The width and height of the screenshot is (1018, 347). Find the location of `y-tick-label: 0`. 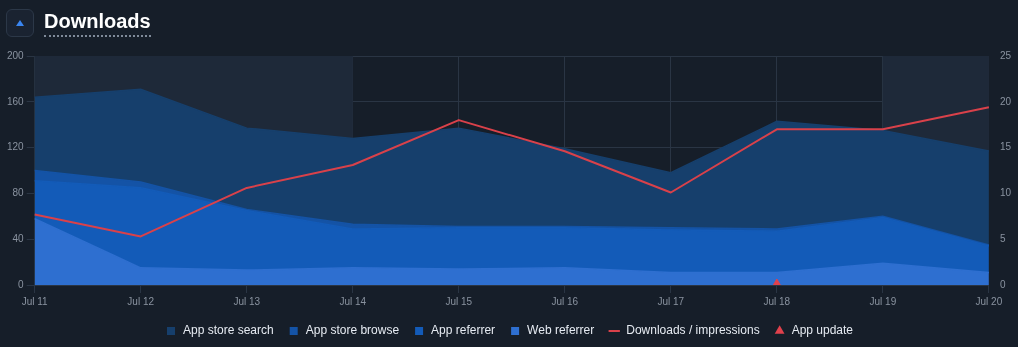

y-tick-label: 0 is located at coordinates (21, 284).